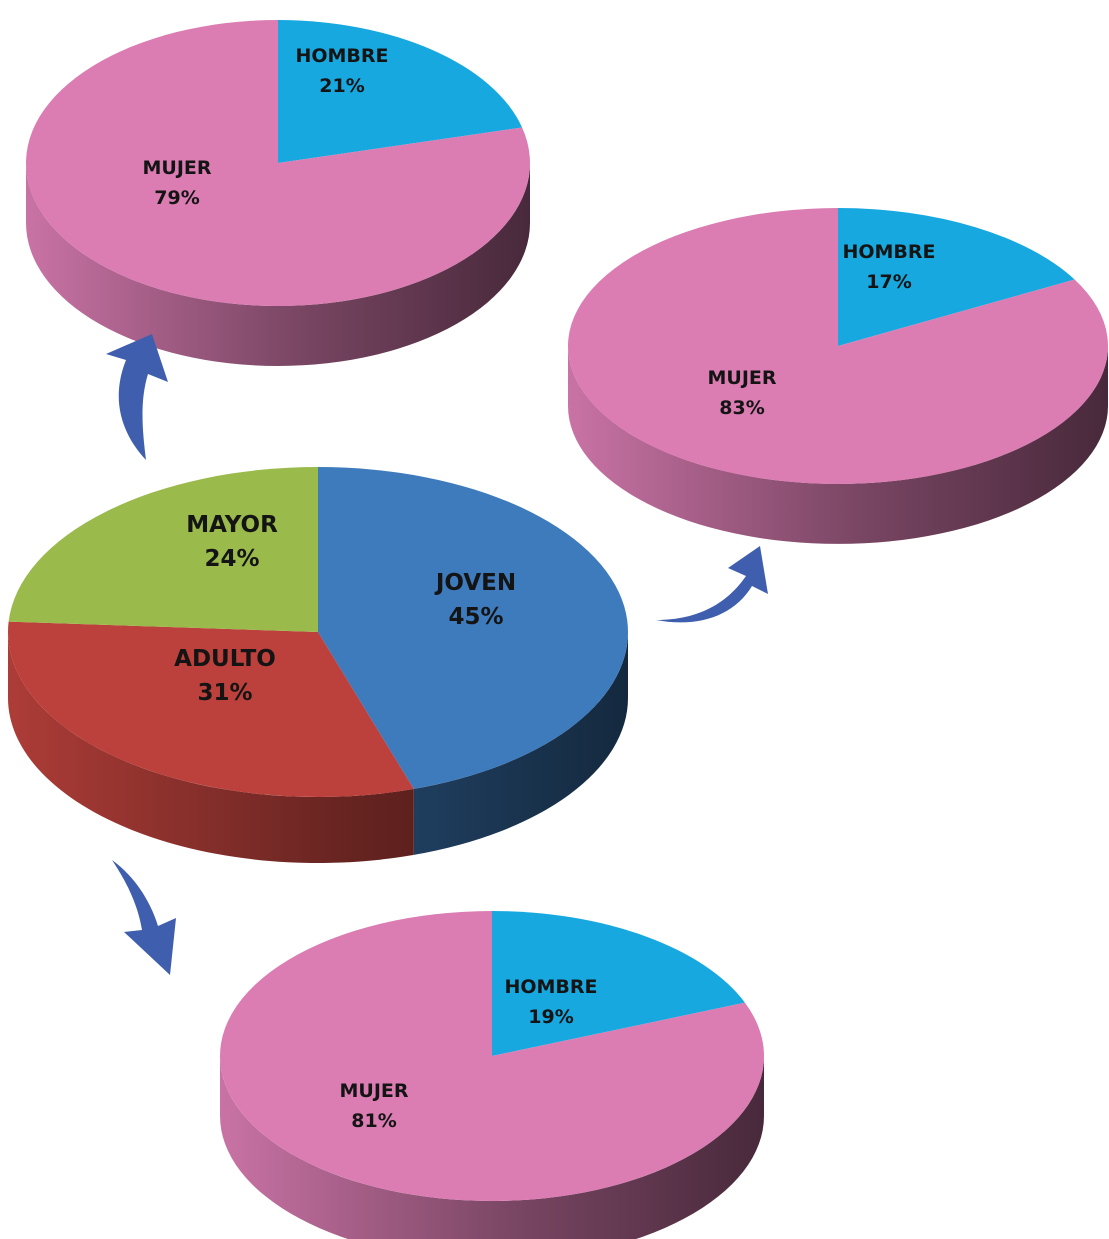 Image resolution: width=1109 pixels, height=1239 pixels. Describe the element at coordinates (520, 743) in the screenshot. I see `pie-0-side-joven` at that location.